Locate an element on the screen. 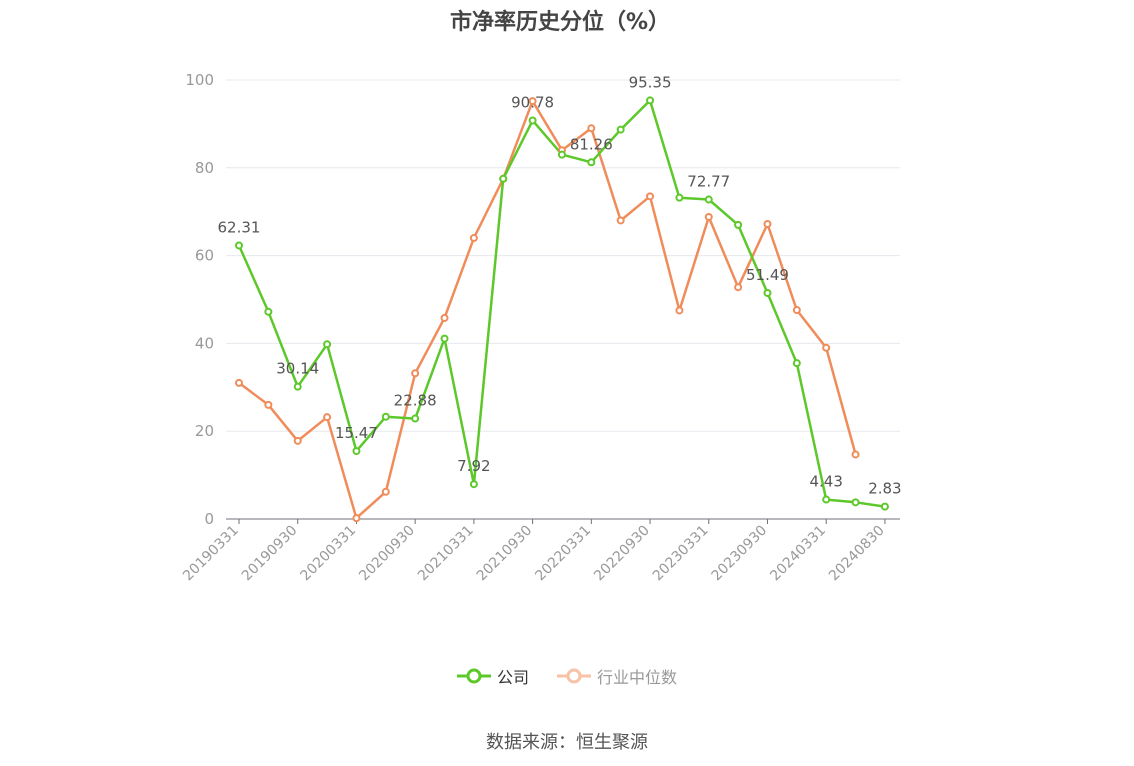 The height and width of the screenshot is (766, 1134). y-tick-label: 0 is located at coordinates (209, 519).